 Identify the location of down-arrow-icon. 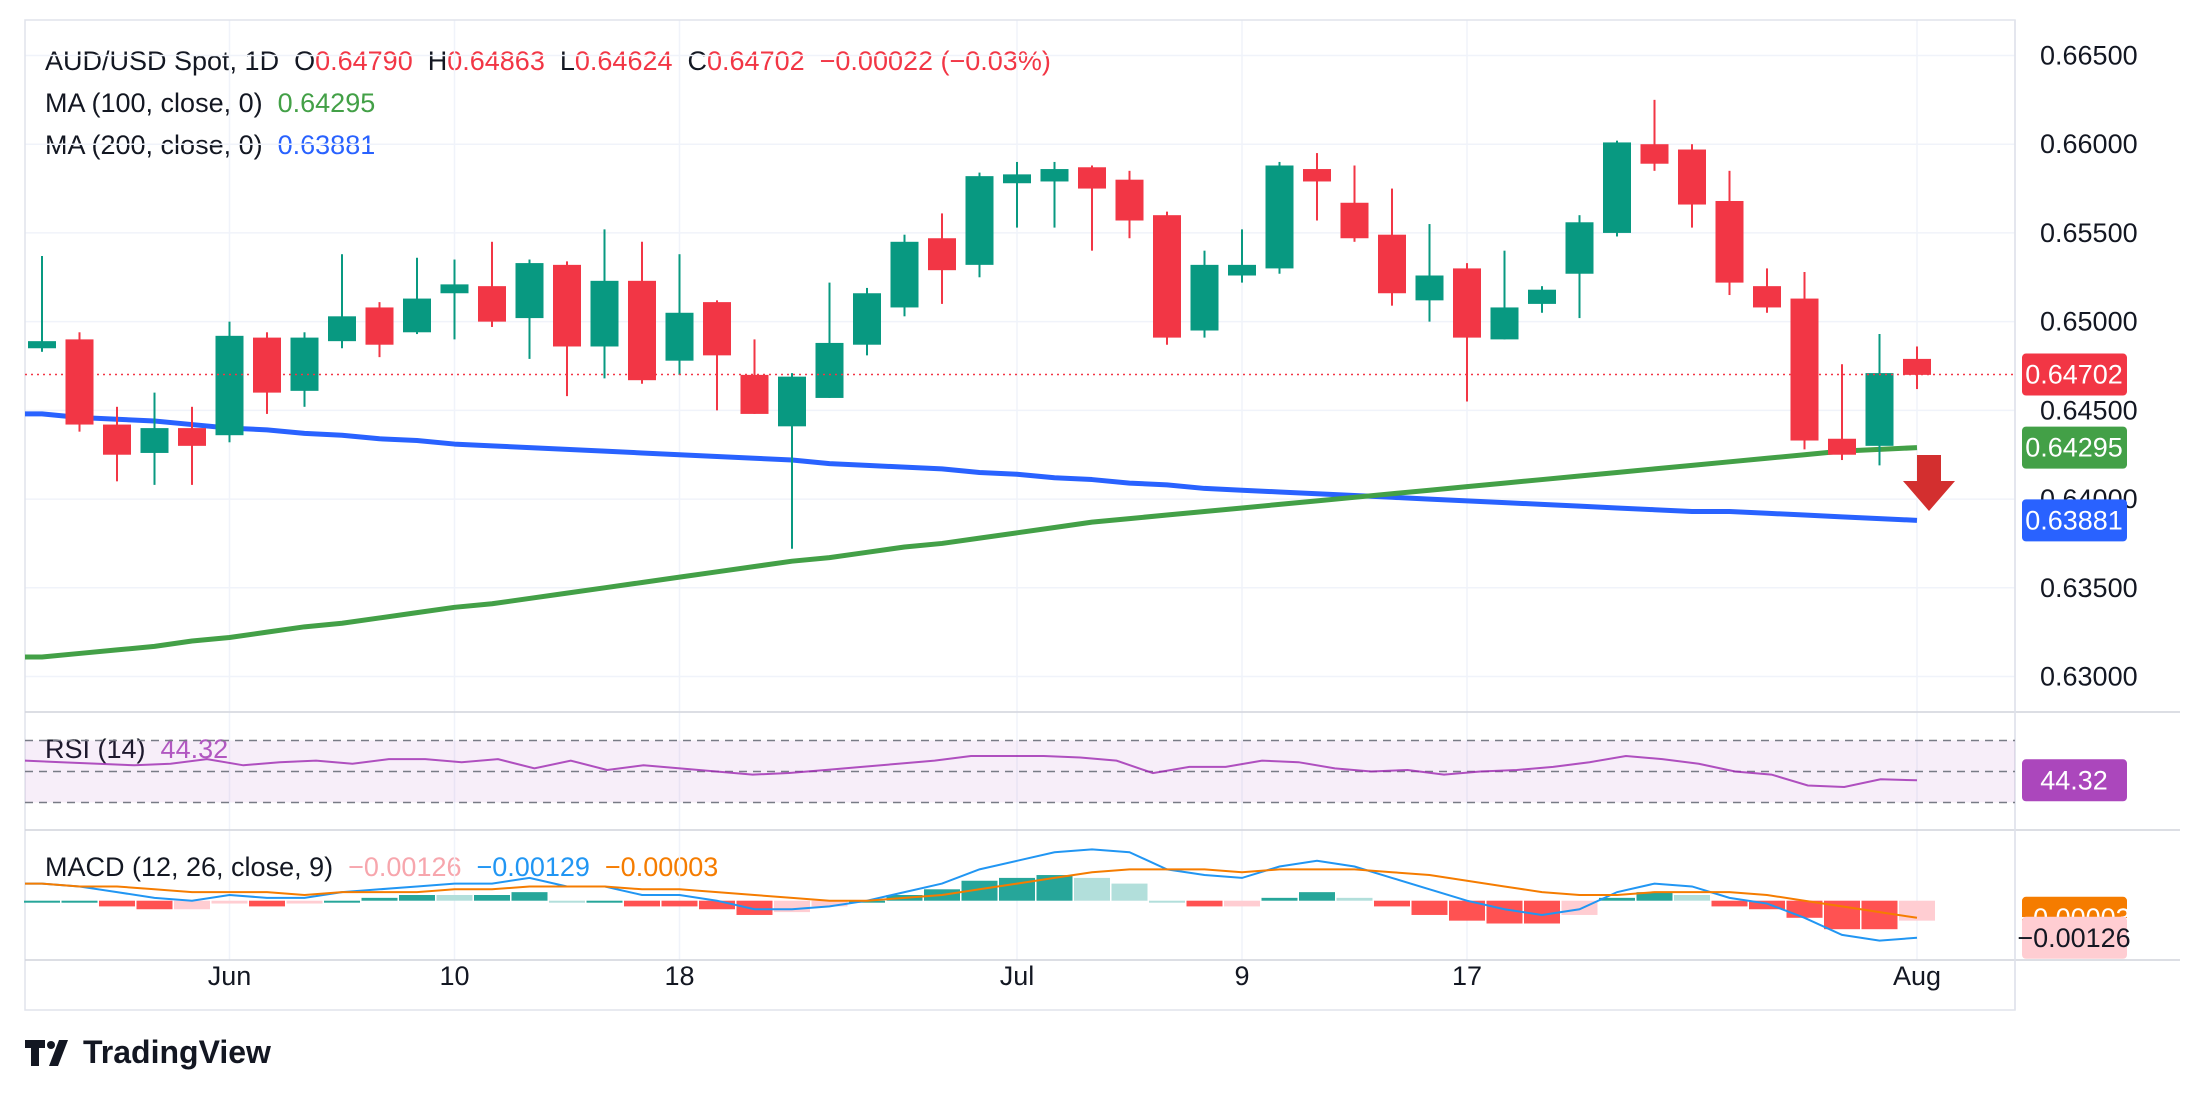
(1929, 483).